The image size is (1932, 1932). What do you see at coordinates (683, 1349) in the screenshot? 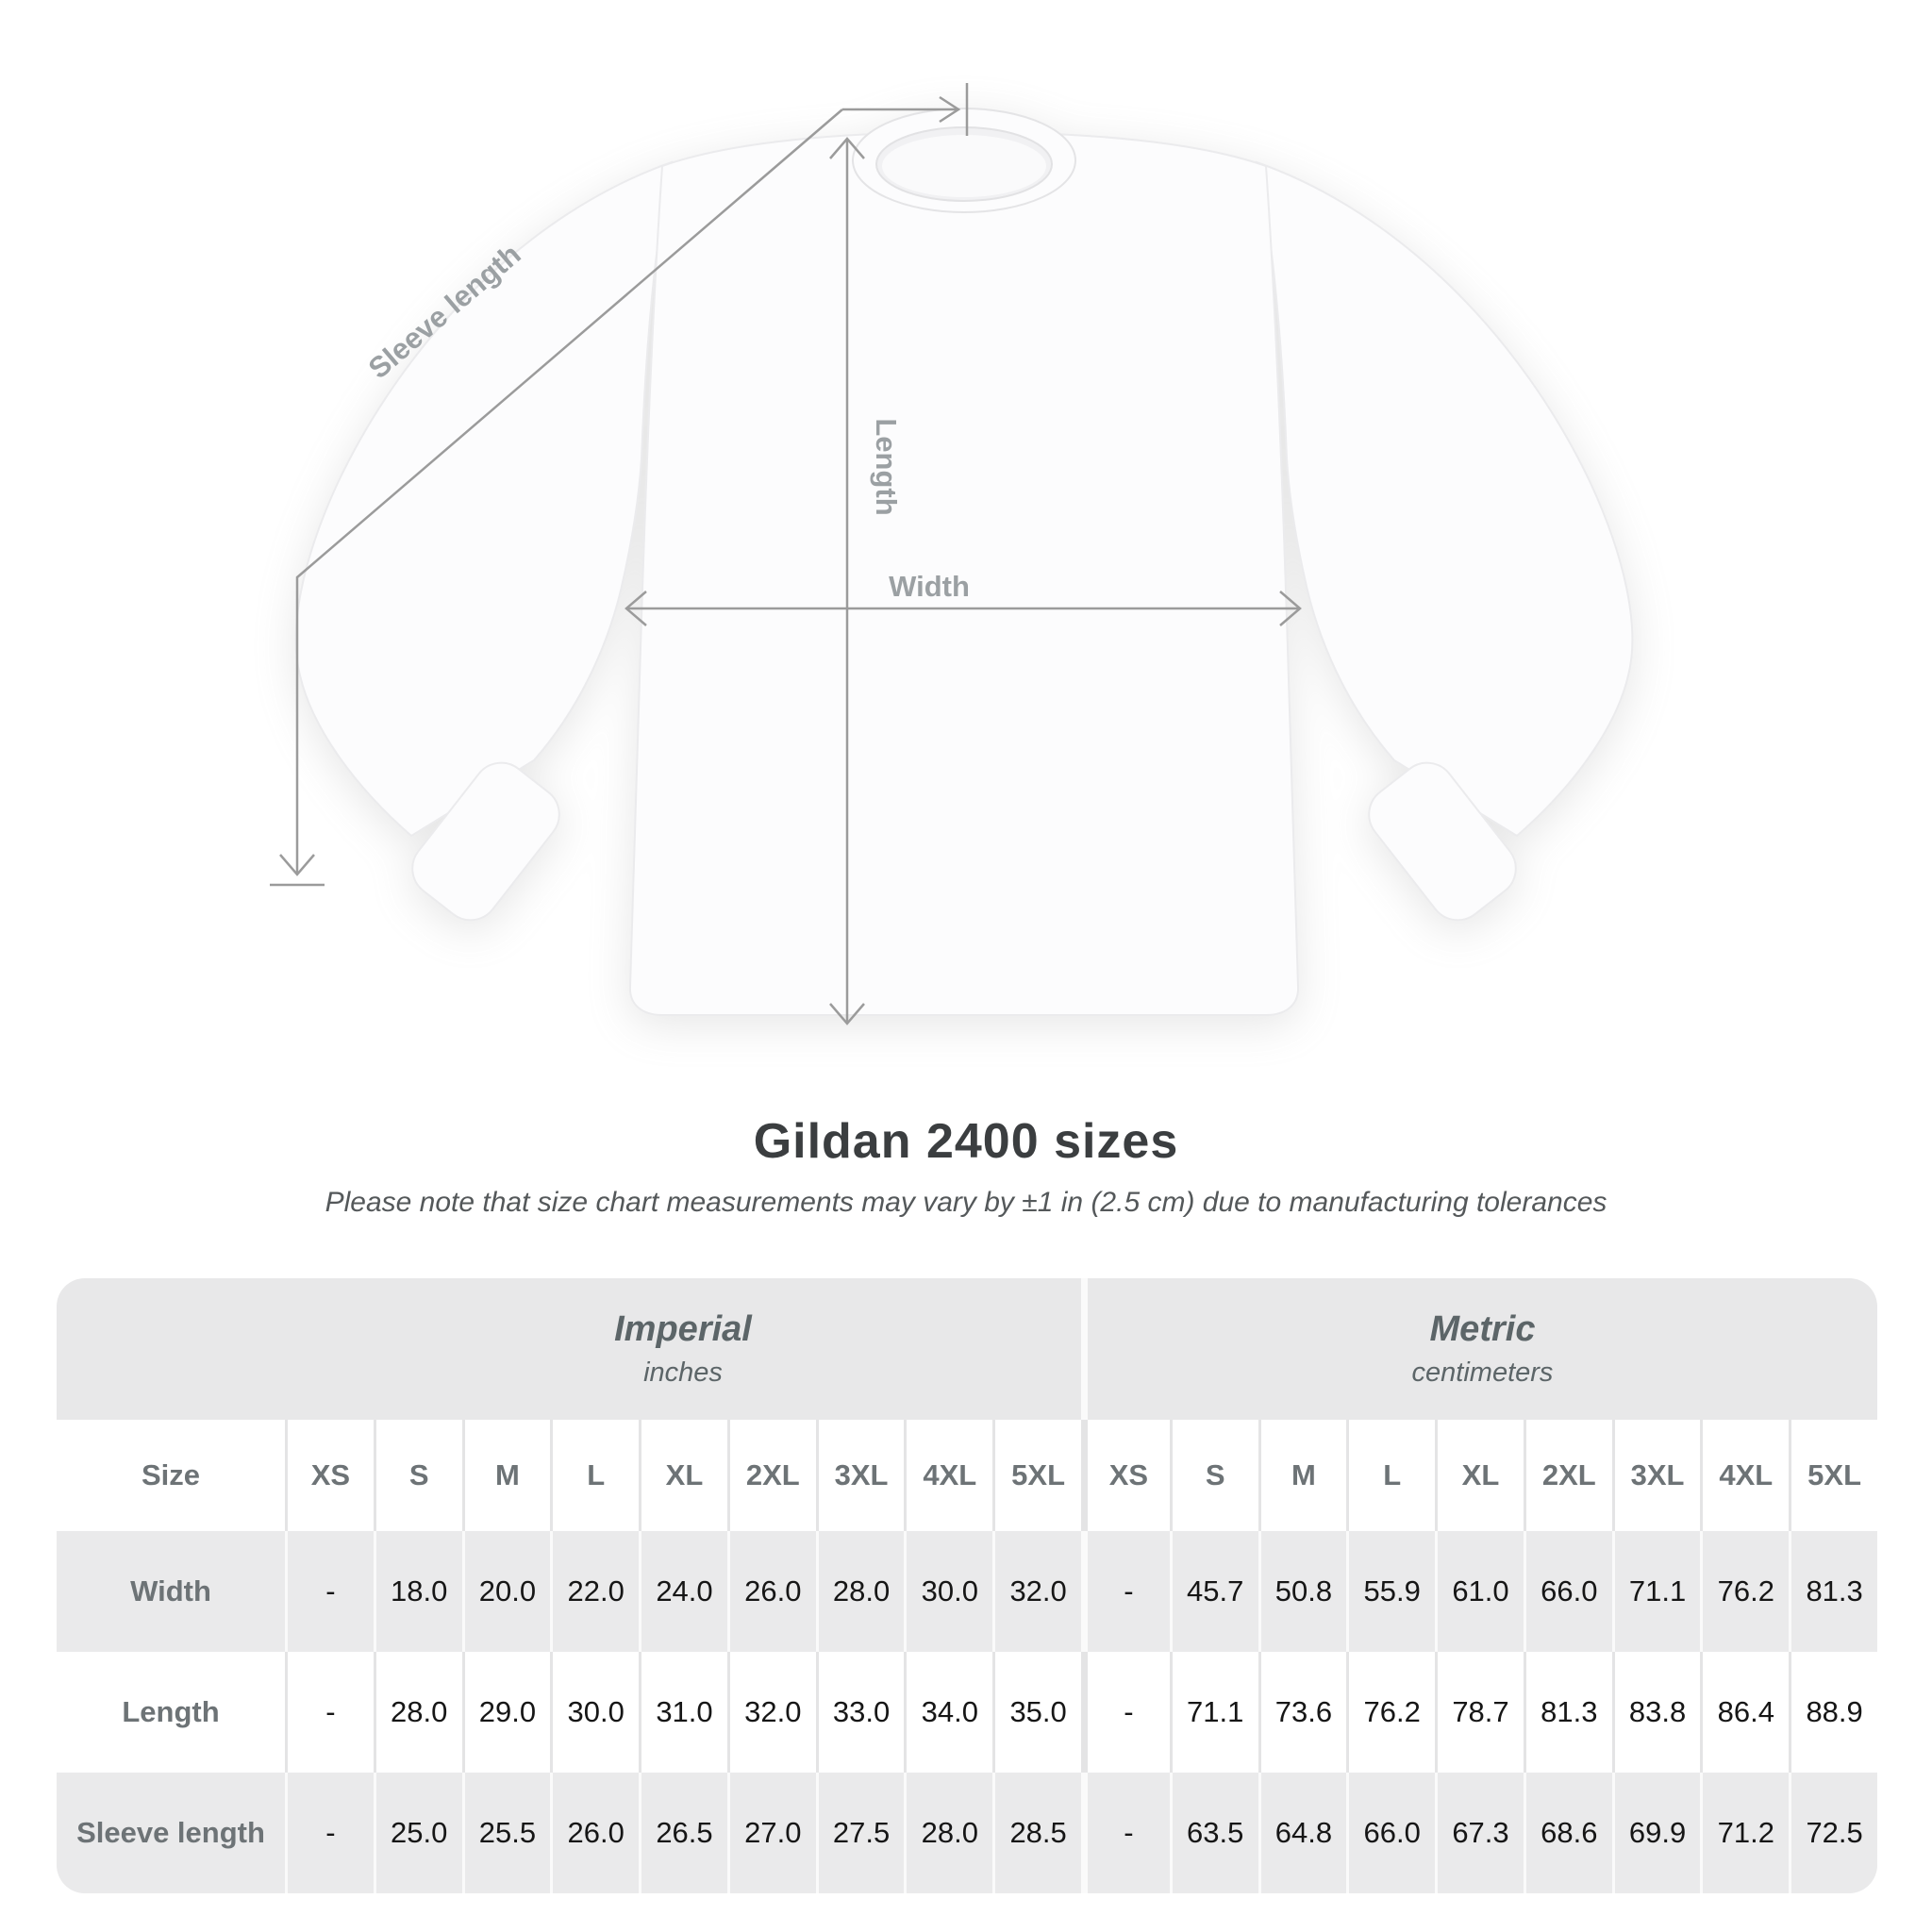
I see `group-header-imperial: Imperial inches` at bounding box center [683, 1349].